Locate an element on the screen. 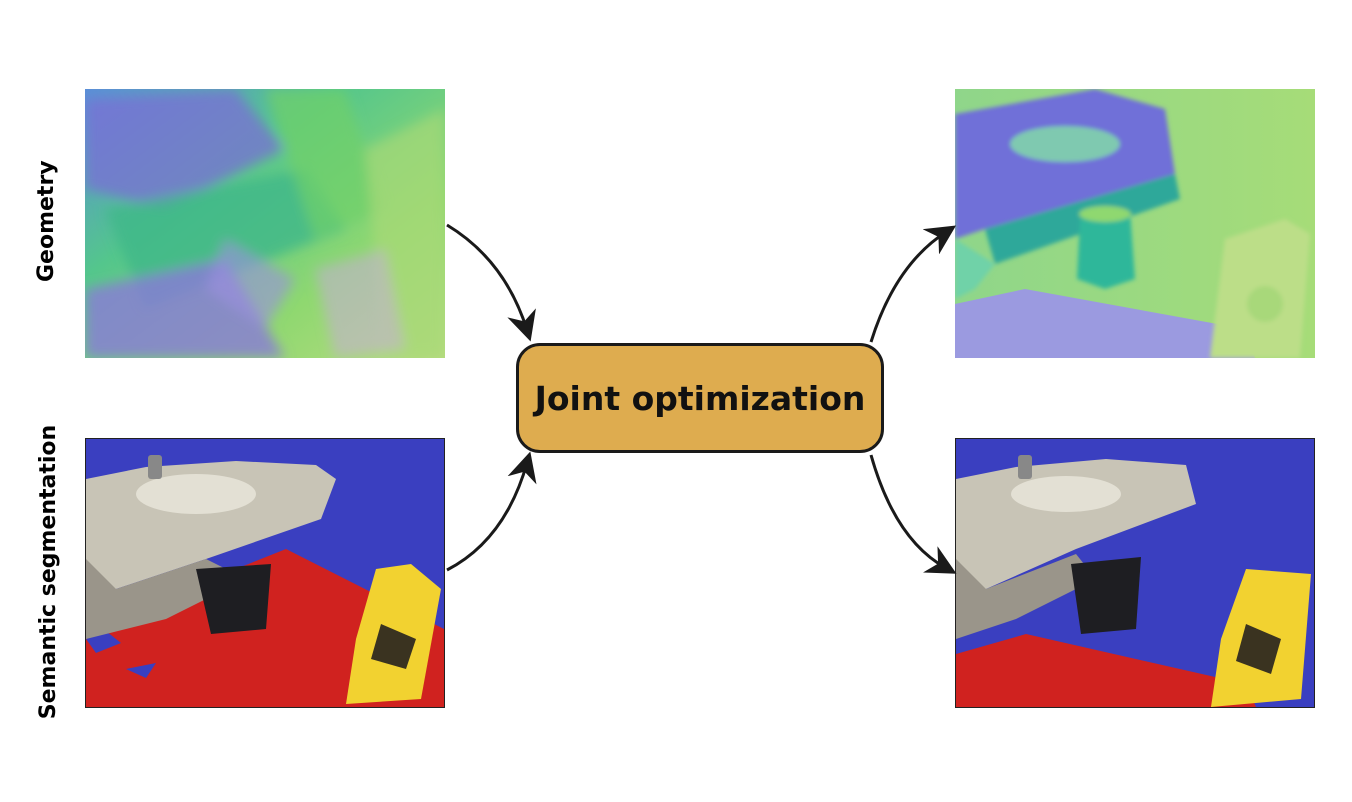  output-geometry-image is located at coordinates (1135, 223).